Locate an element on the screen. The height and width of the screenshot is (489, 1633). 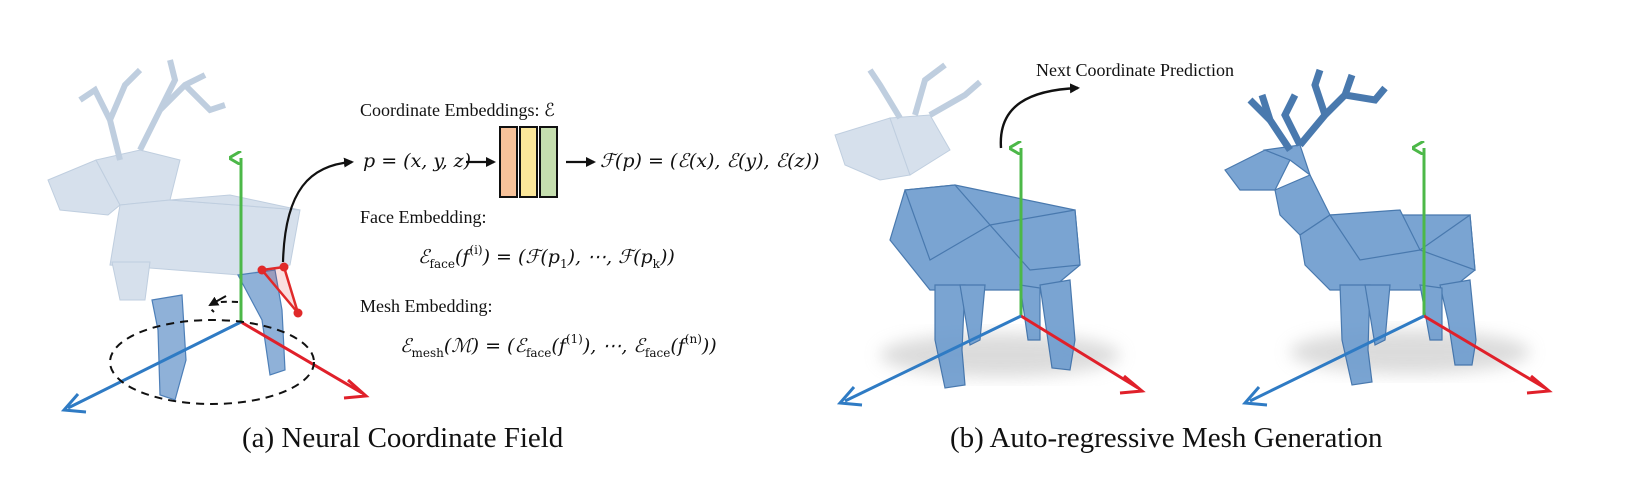
right-deer-mesh is located at coordinates (1350, 227).